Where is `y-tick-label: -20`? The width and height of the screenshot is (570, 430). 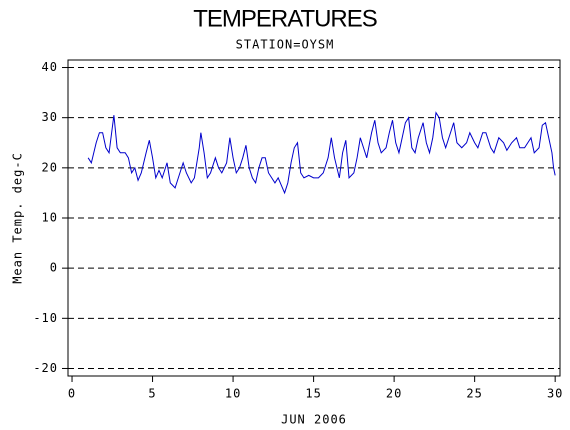 y-tick-label: -20 is located at coordinates (45, 368).